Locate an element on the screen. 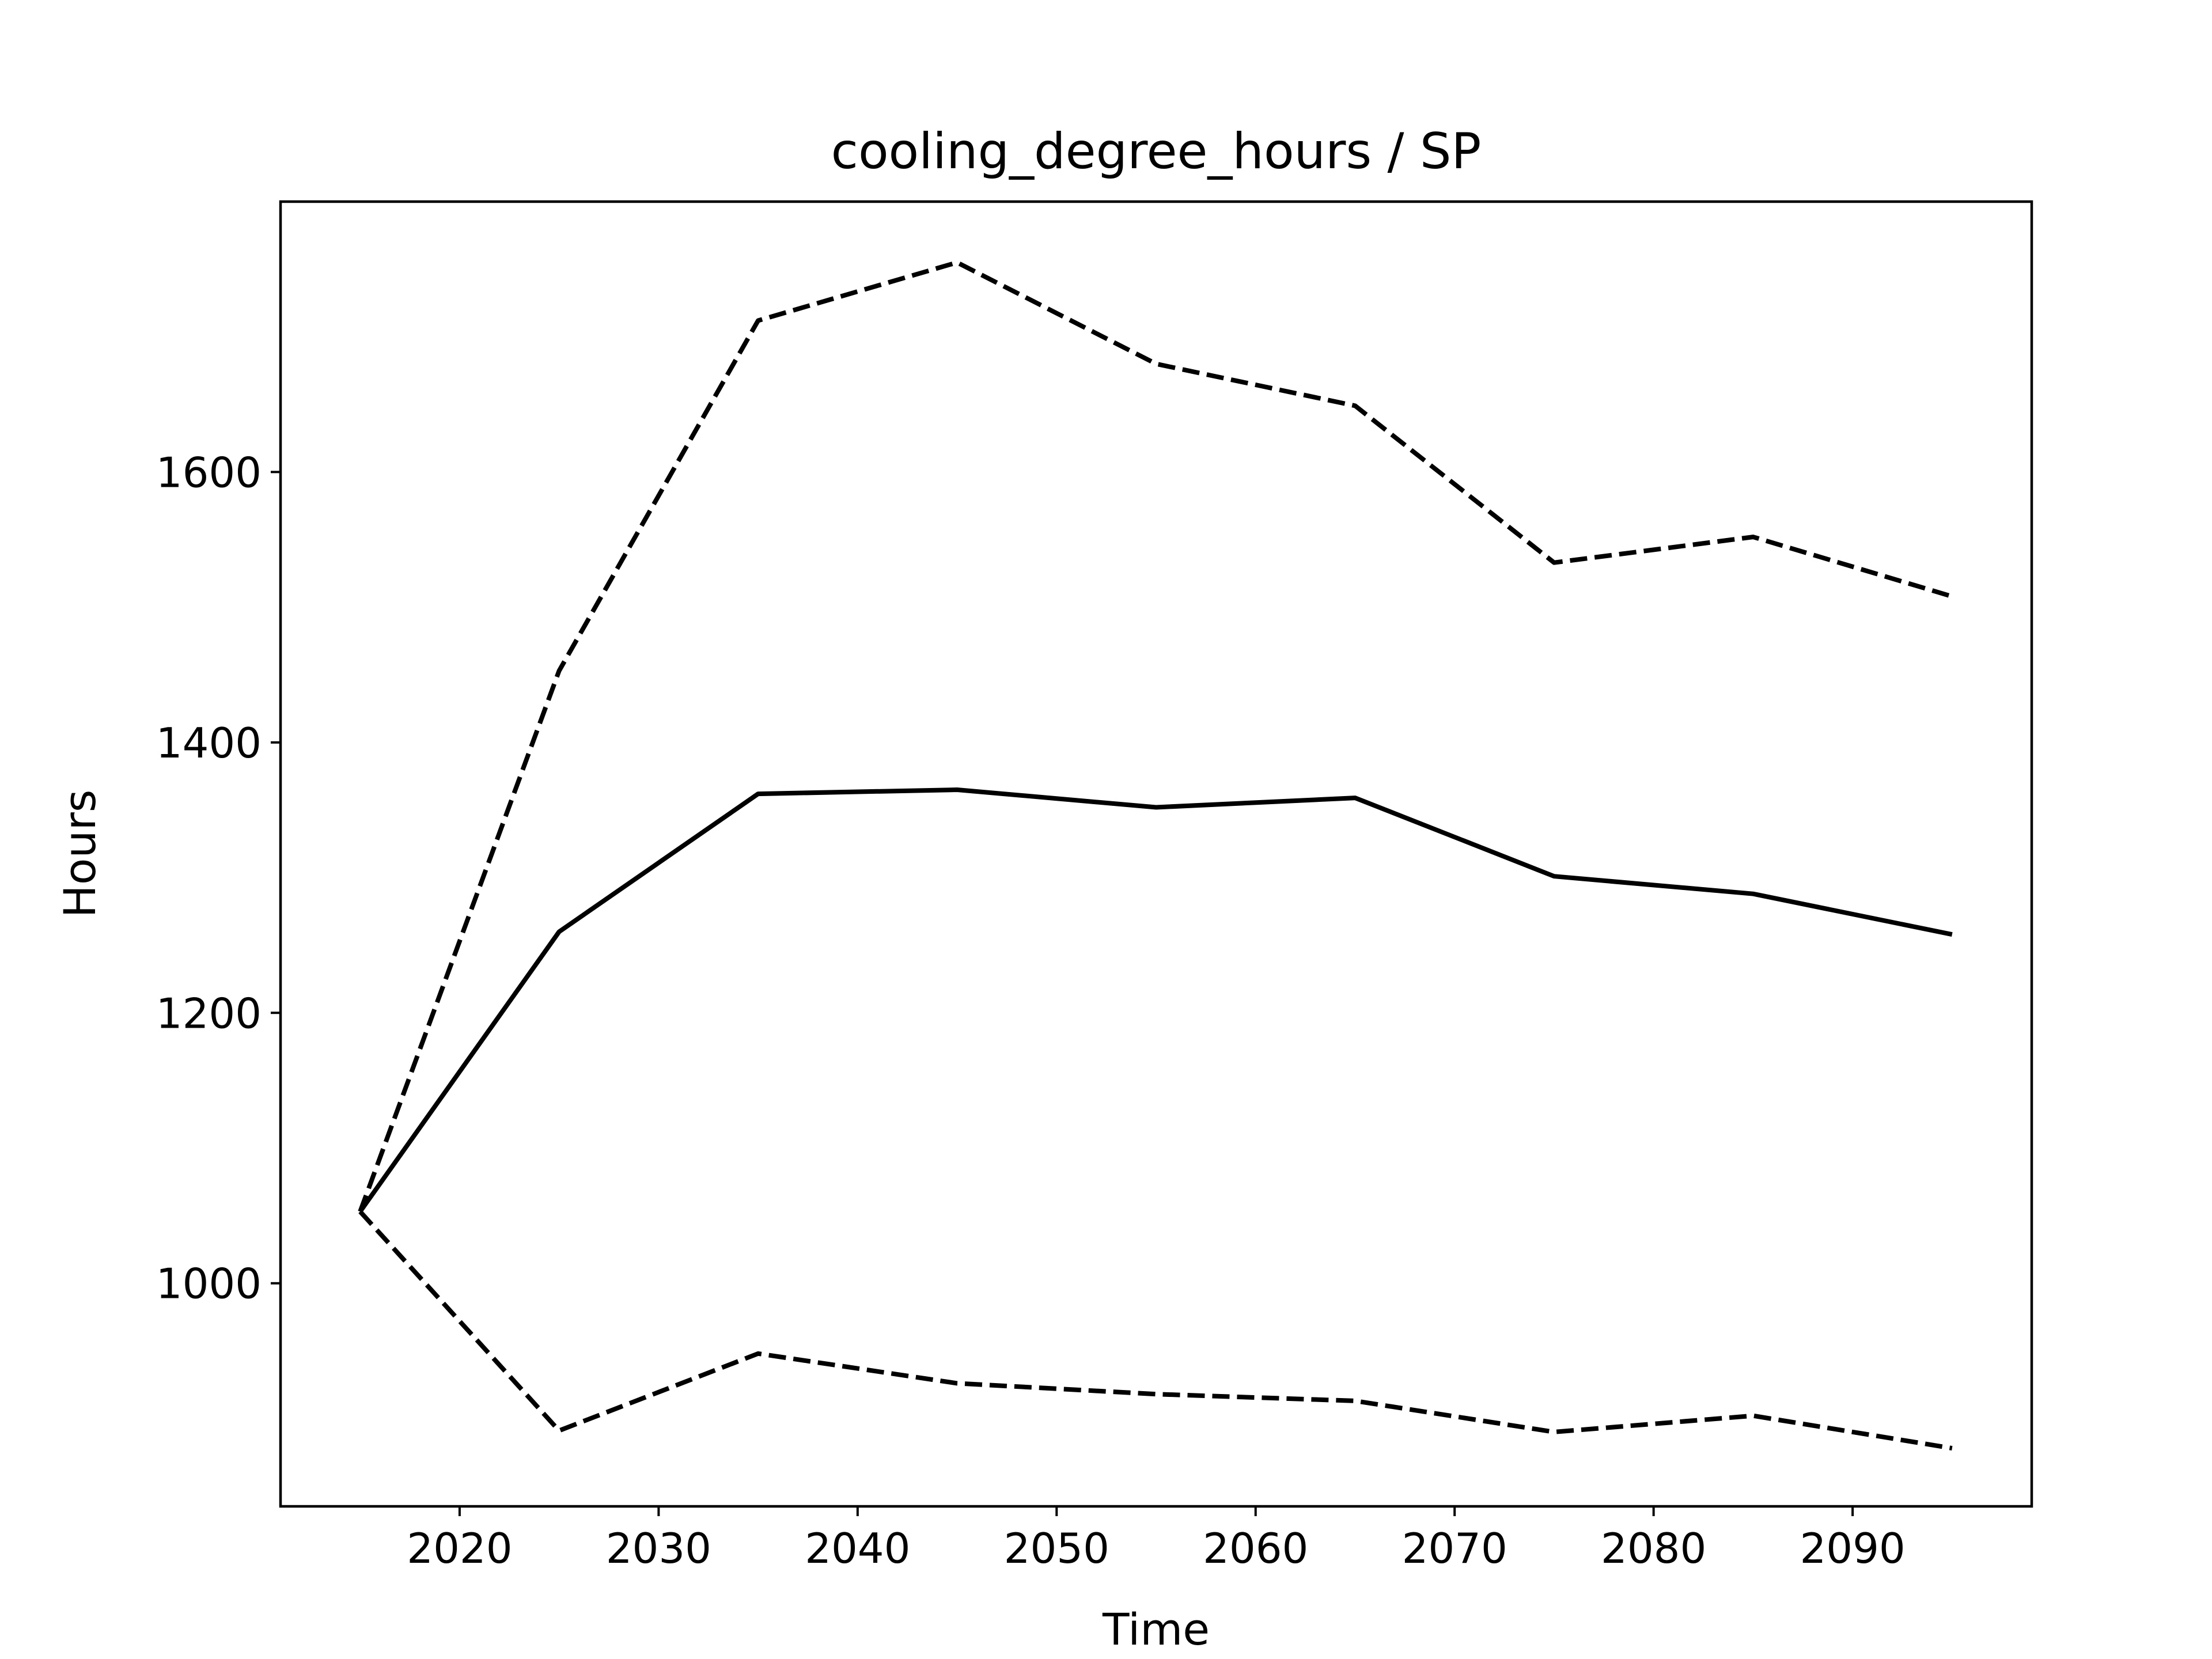  x-tick-label: 2060 is located at coordinates (1255, 1548).